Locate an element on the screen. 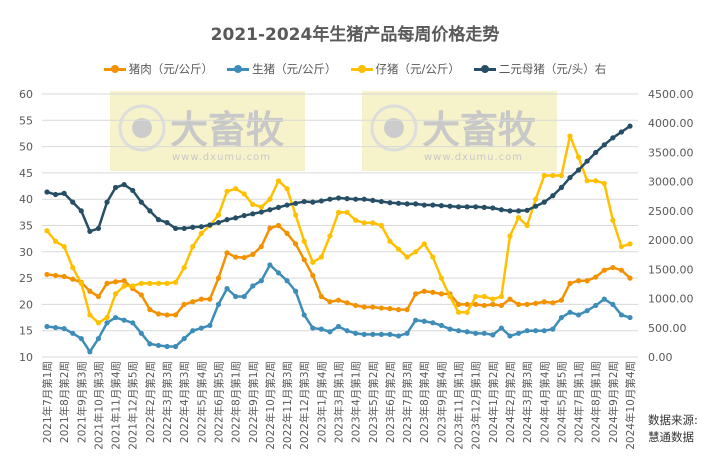 This screenshot has height=468, width=710. right-axis-tick-label: 0.00 is located at coordinates (660, 357).